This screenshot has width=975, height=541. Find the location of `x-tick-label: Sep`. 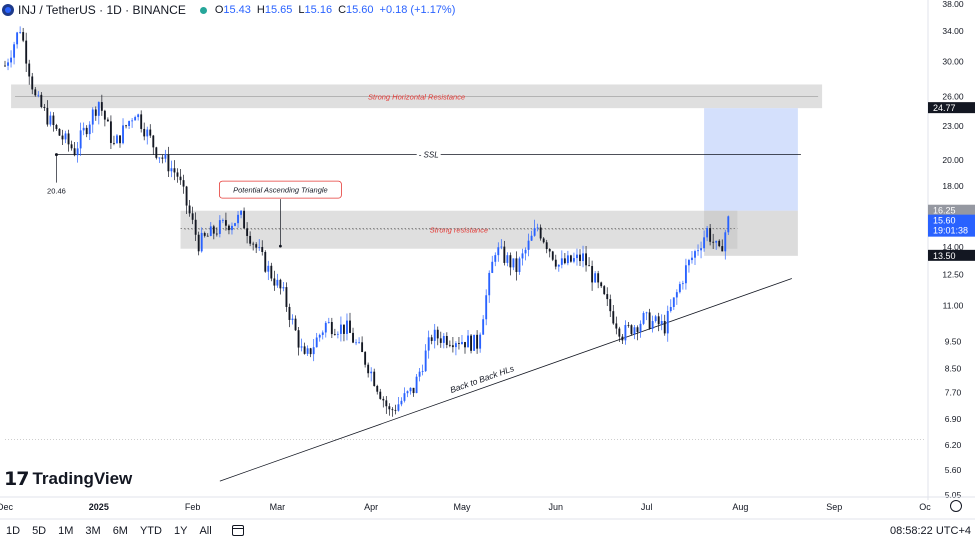

x-tick-label: Sep is located at coordinates (834, 507).